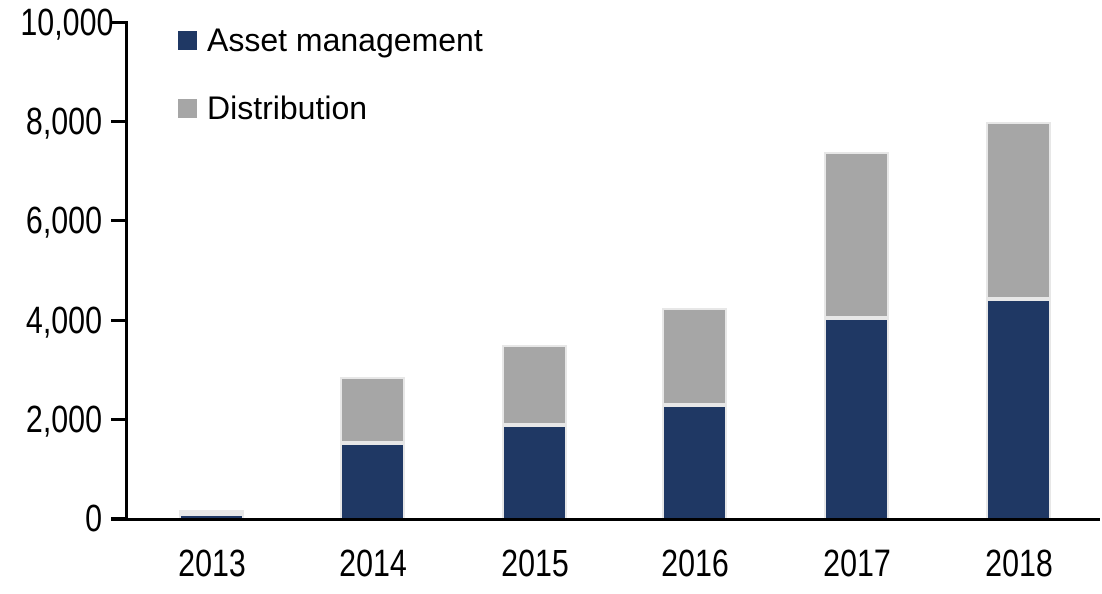 This screenshot has width=1102, height=594. I want to click on y-axis-tick-label: 6,000, so click(63, 221).